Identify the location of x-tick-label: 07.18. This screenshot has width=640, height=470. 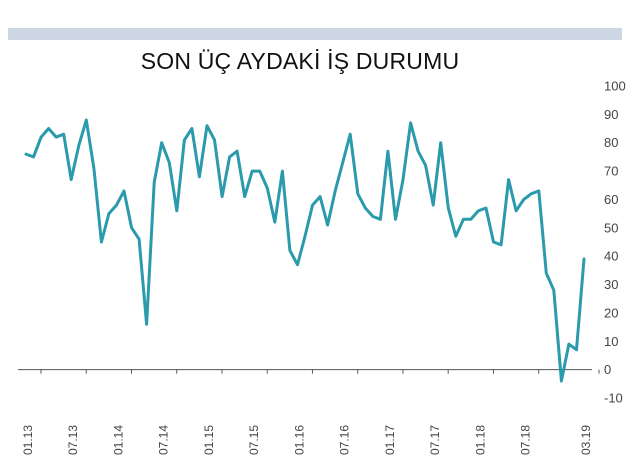
(526, 440).